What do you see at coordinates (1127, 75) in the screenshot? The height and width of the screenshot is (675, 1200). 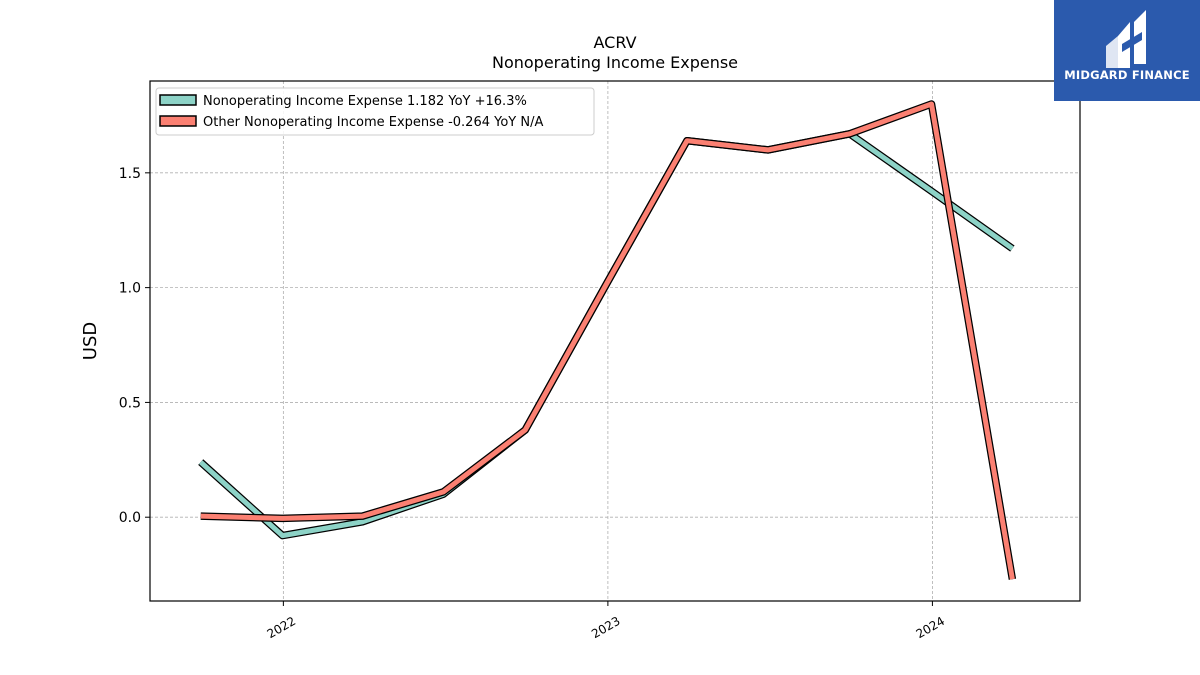 I see `brand-logo-text: MIDGARD FINANCE` at bounding box center [1127, 75].